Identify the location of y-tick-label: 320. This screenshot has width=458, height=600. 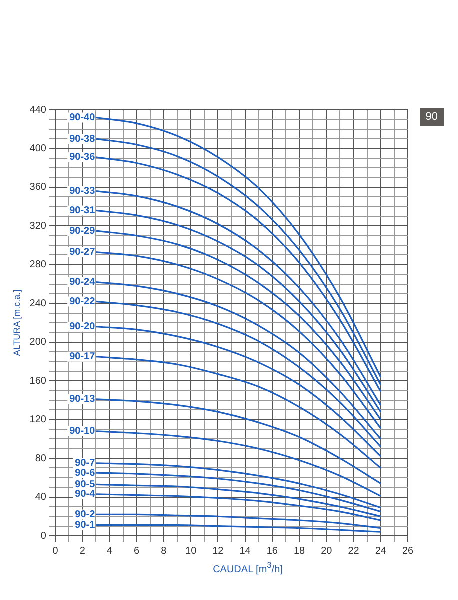
(38, 226).